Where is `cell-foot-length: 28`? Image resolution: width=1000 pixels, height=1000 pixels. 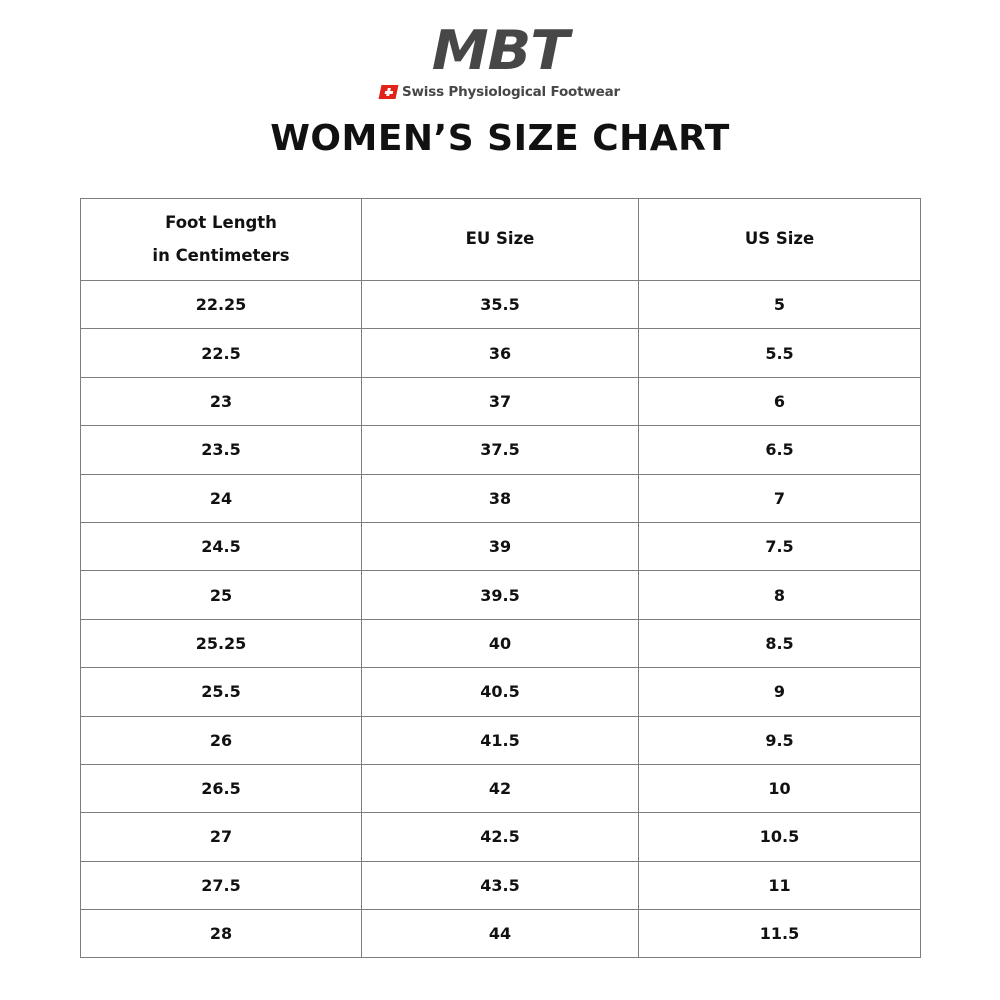 cell-foot-length: 28 is located at coordinates (221, 934).